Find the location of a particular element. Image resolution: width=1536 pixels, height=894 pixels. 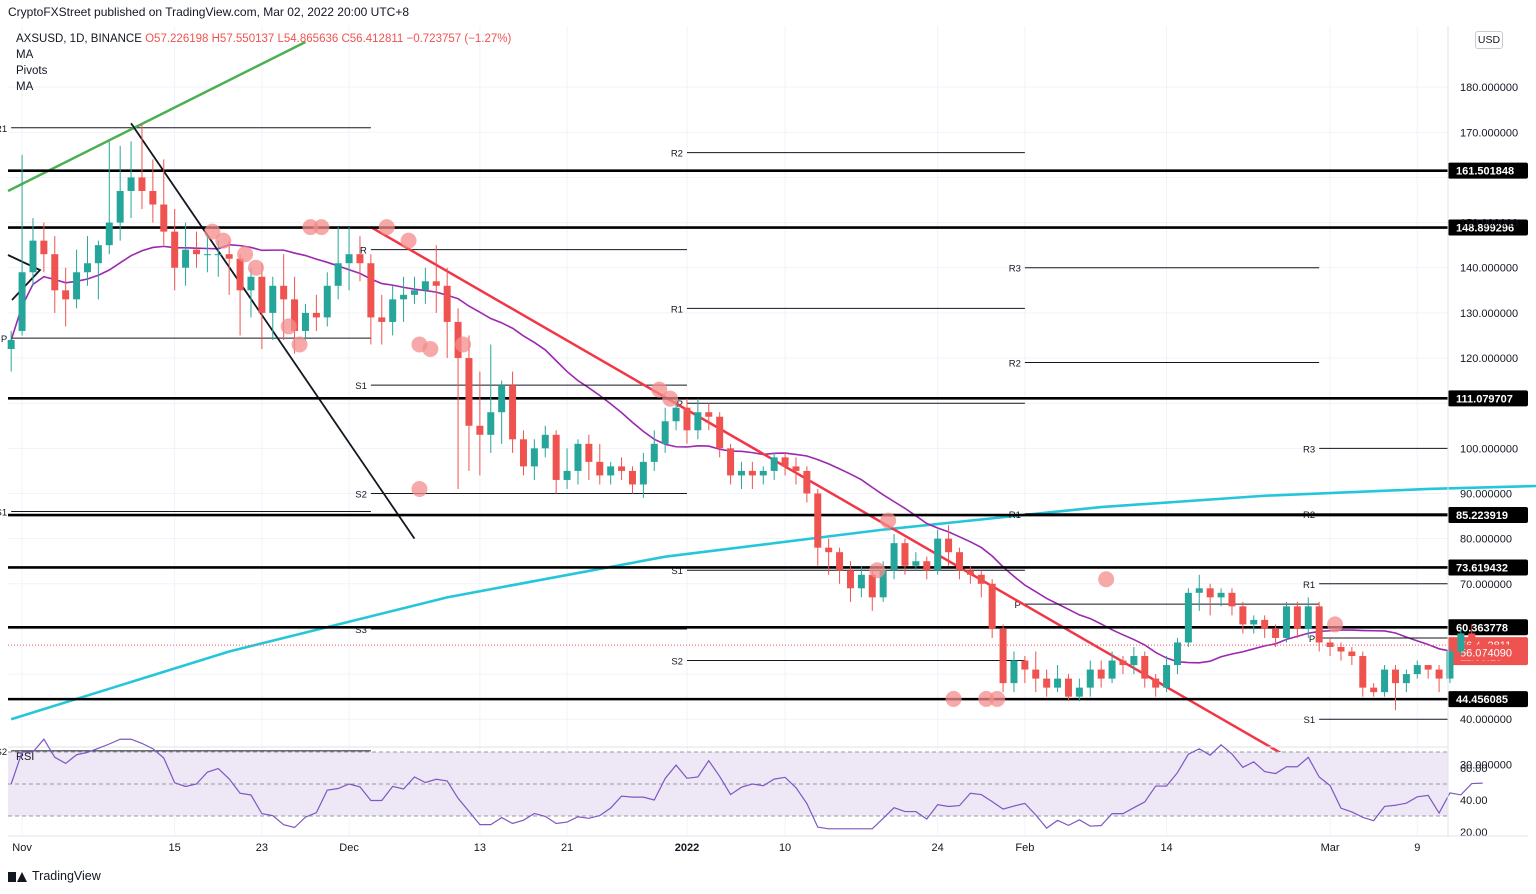

time-axis: Nov 15 23 Dec 13 21 2022 10 24 Feb 14 Mar 9 is located at coordinates (768, 844).